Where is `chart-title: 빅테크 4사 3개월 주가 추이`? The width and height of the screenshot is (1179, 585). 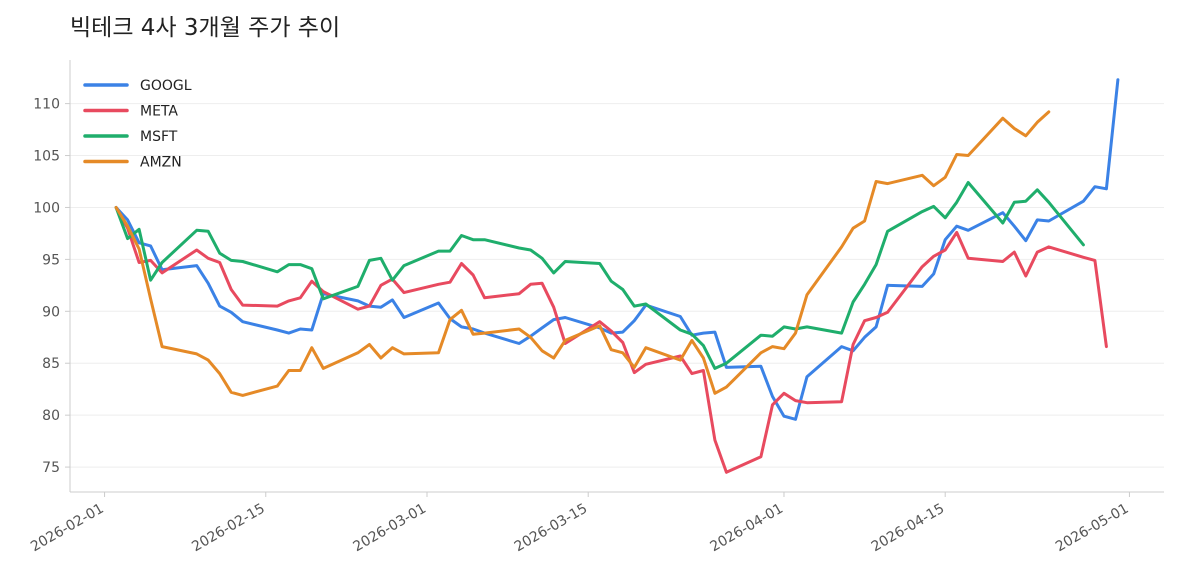 chart-title: 빅테크 4사 3개월 주가 추이 is located at coordinates (205, 28).